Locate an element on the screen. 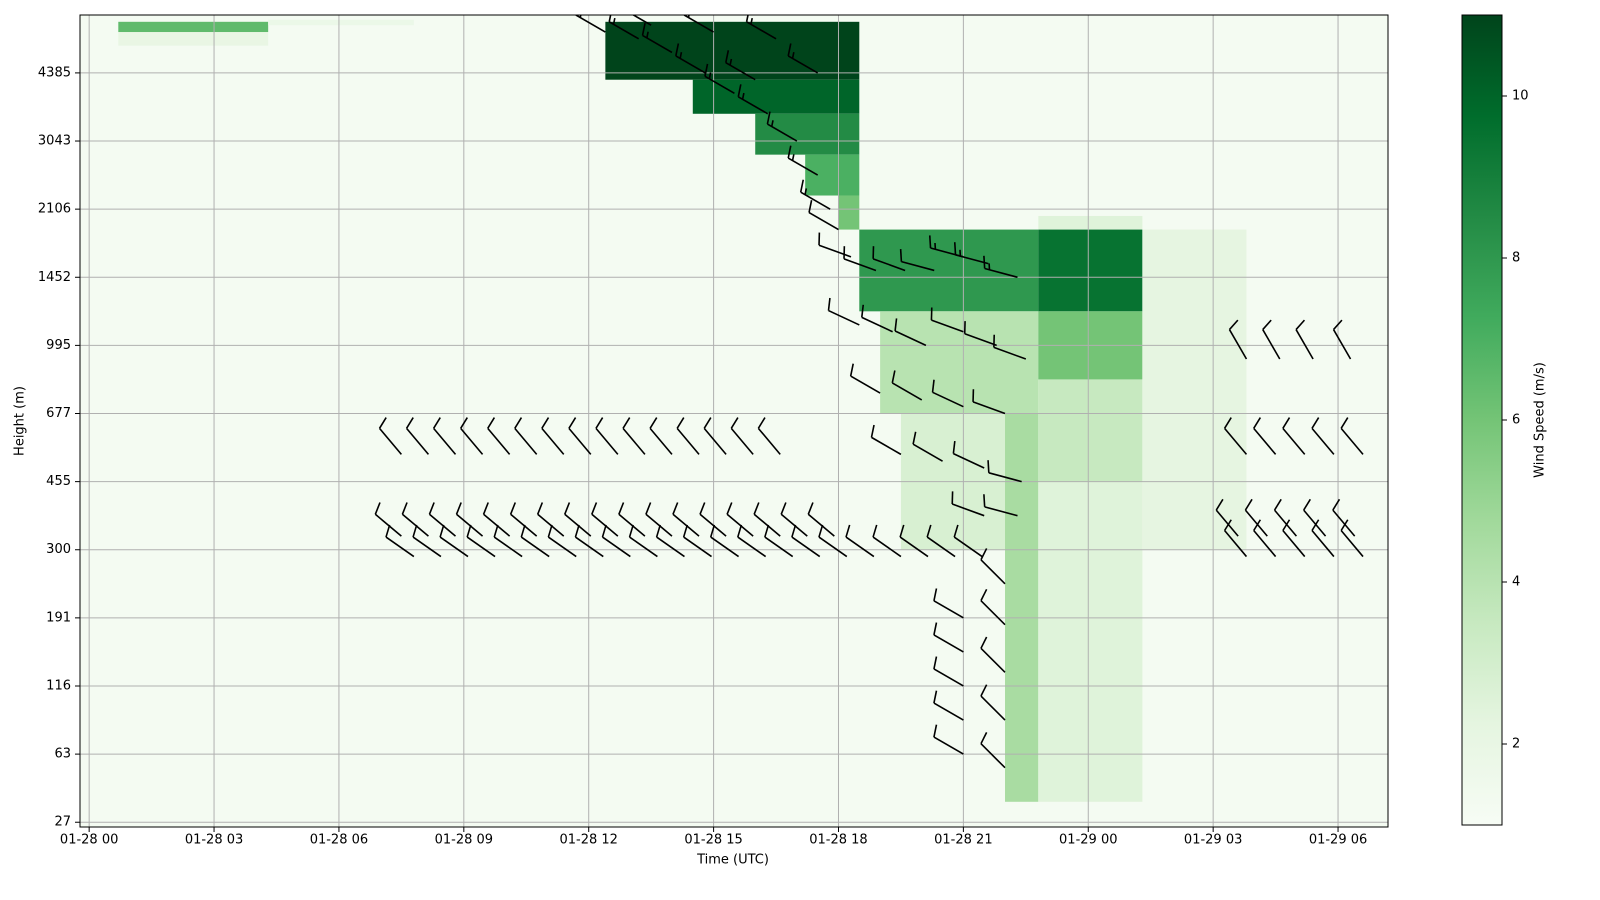 This screenshot has height=900, width=1600. x-tick-label: 01-29 03 is located at coordinates (1213, 840).